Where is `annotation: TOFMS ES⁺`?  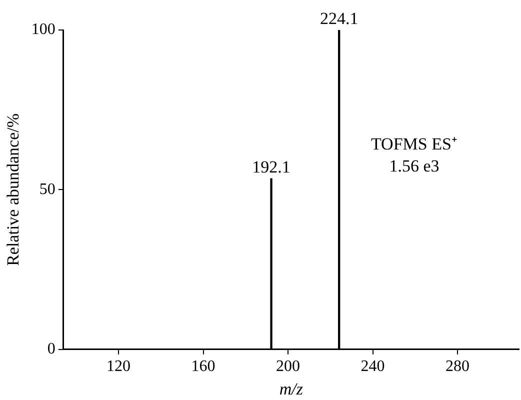 annotation: TOFMS ES⁺ is located at coordinates (414, 144).